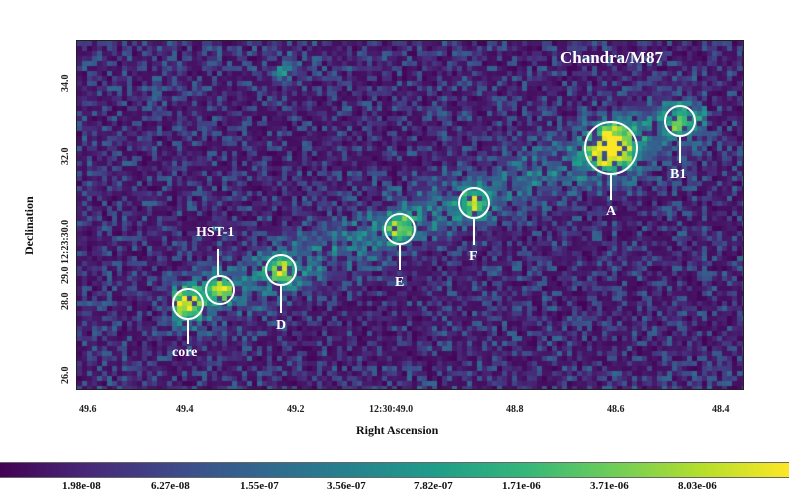  I want to click on colorbar-tick-label: 8.03e-06, so click(697, 486).